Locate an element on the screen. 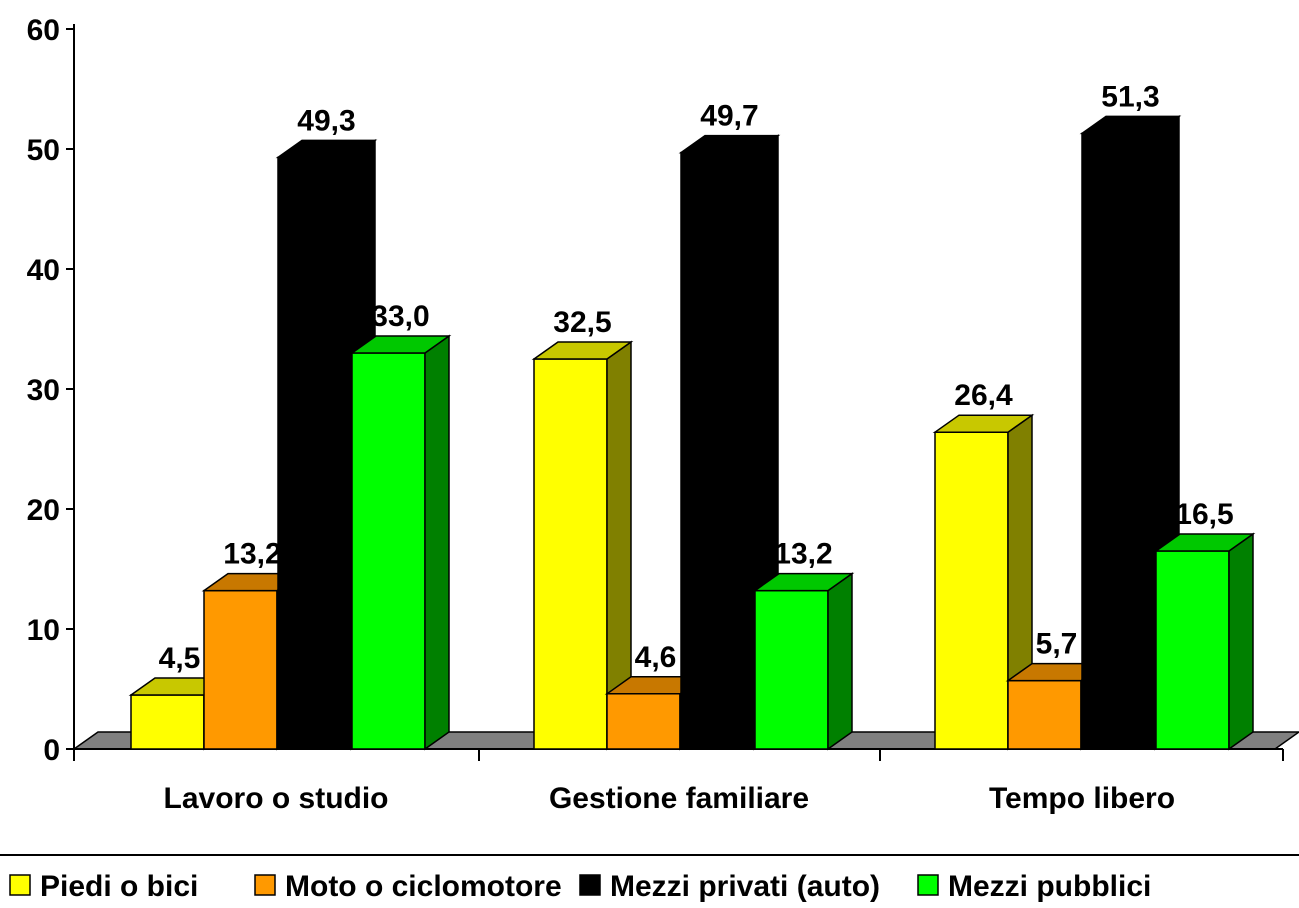 Image resolution: width=1299 pixels, height=908 pixels. legend-label: Moto o ciclomotore is located at coordinates (423, 886).